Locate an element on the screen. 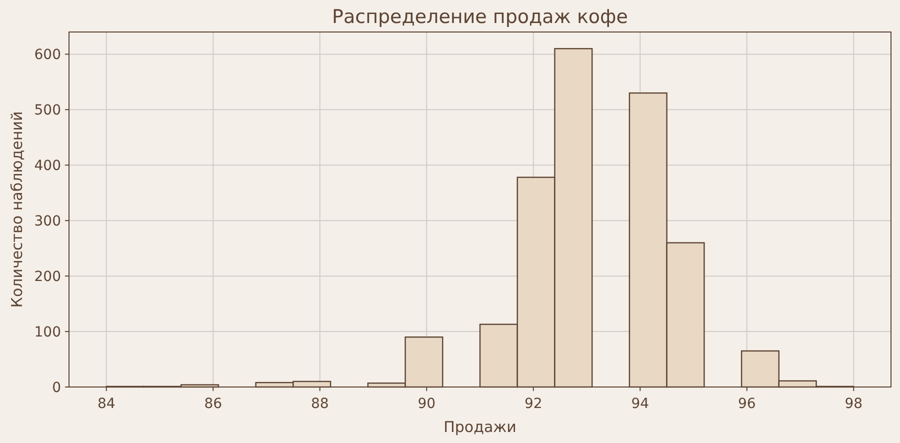 The image size is (900, 443). y-tick-label: 300 is located at coordinates (47, 221).